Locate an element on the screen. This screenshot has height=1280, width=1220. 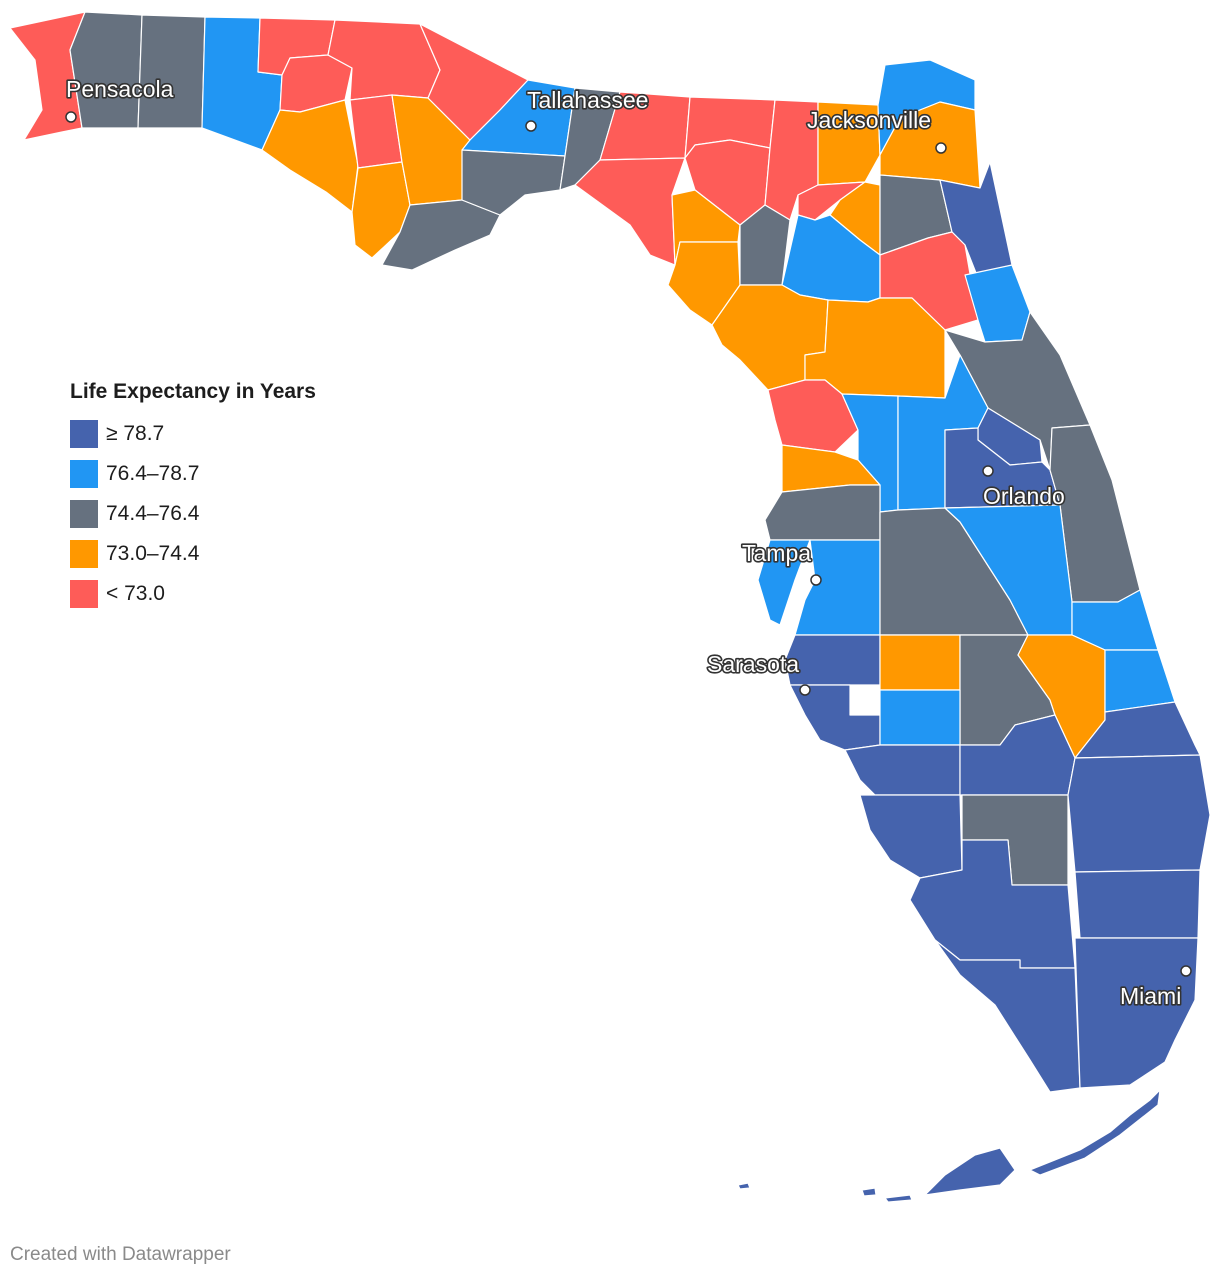
legend-item: 76.4–78.7 is located at coordinates (193, 474).